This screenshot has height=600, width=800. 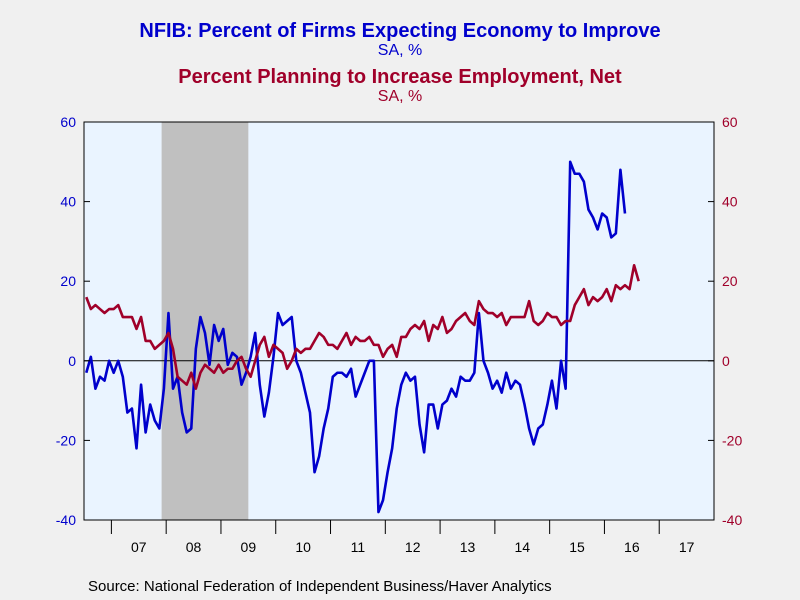 What do you see at coordinates (194, 547) in the screenshot?
I see `x-tick-label: 08` at bounding box center [194, 547].